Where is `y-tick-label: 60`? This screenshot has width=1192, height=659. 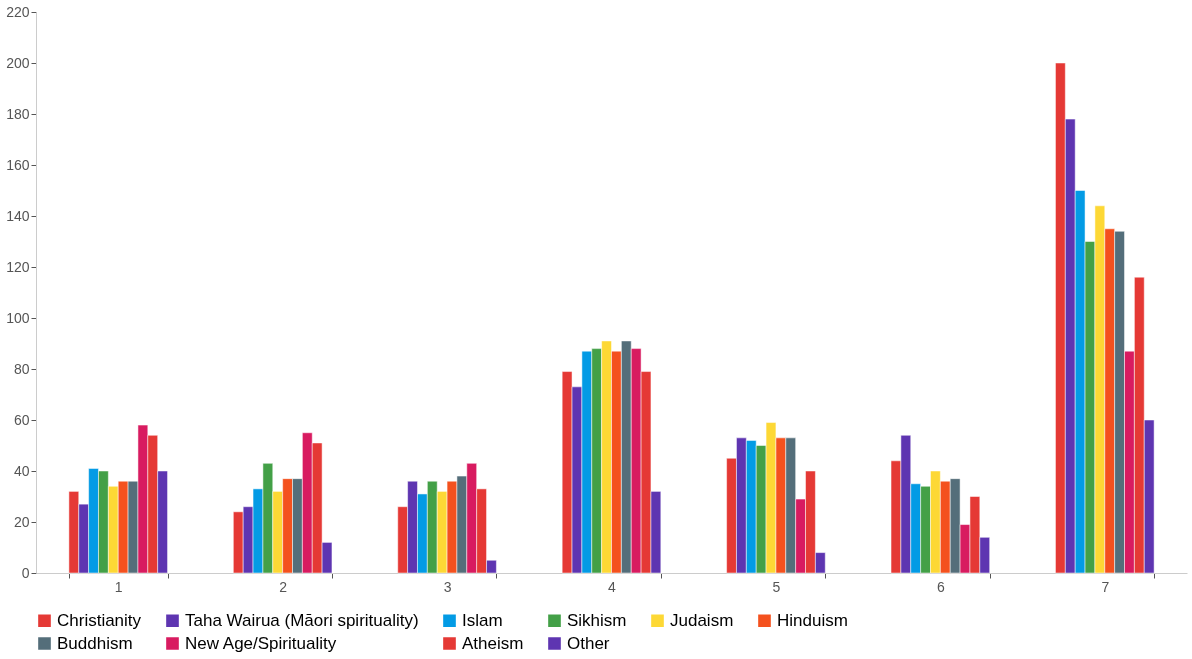
y-tick-label: 60 is located at coordinates (21, 419).